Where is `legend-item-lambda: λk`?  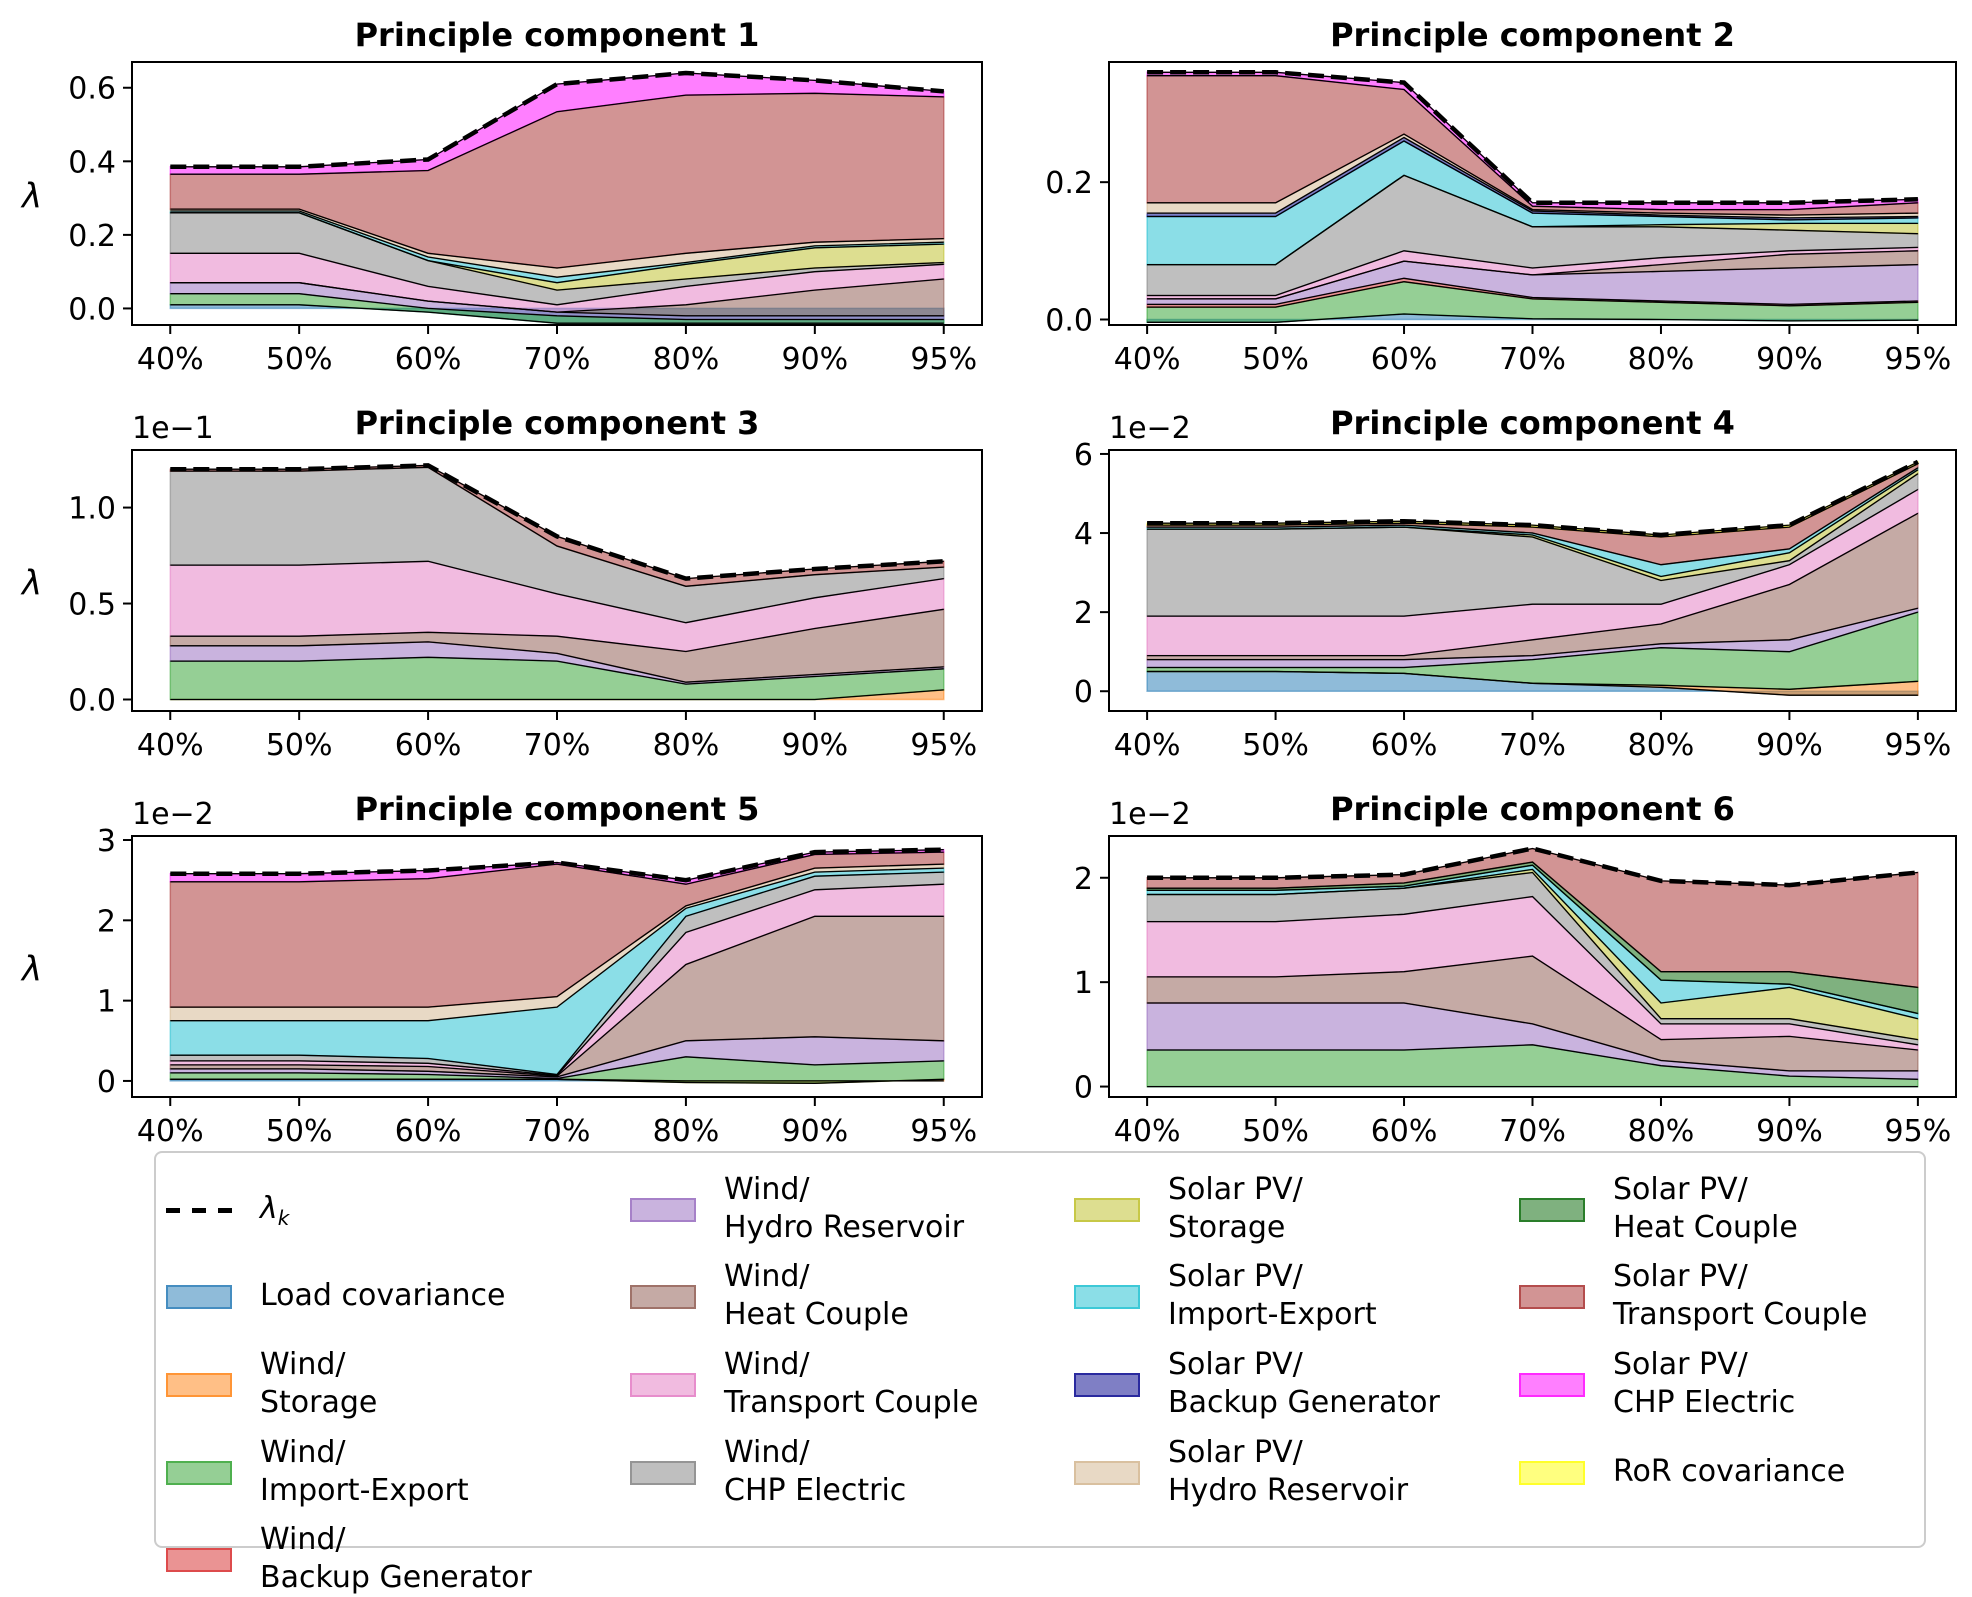
legend-item-lambda: λk is located at coordinates (227, 1213).